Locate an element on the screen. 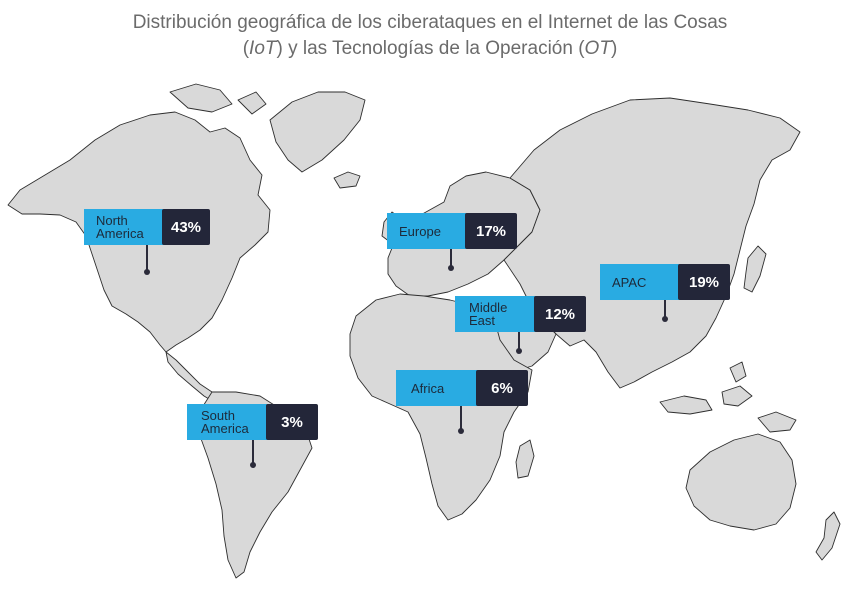 The image size is (860, 590). middle-east-marker is located at coordinates (519, 351).